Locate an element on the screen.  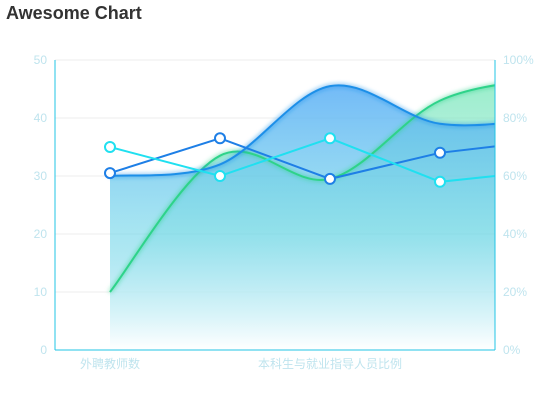
chart-title: Awesome Chart is located at coordinates (74, 13).